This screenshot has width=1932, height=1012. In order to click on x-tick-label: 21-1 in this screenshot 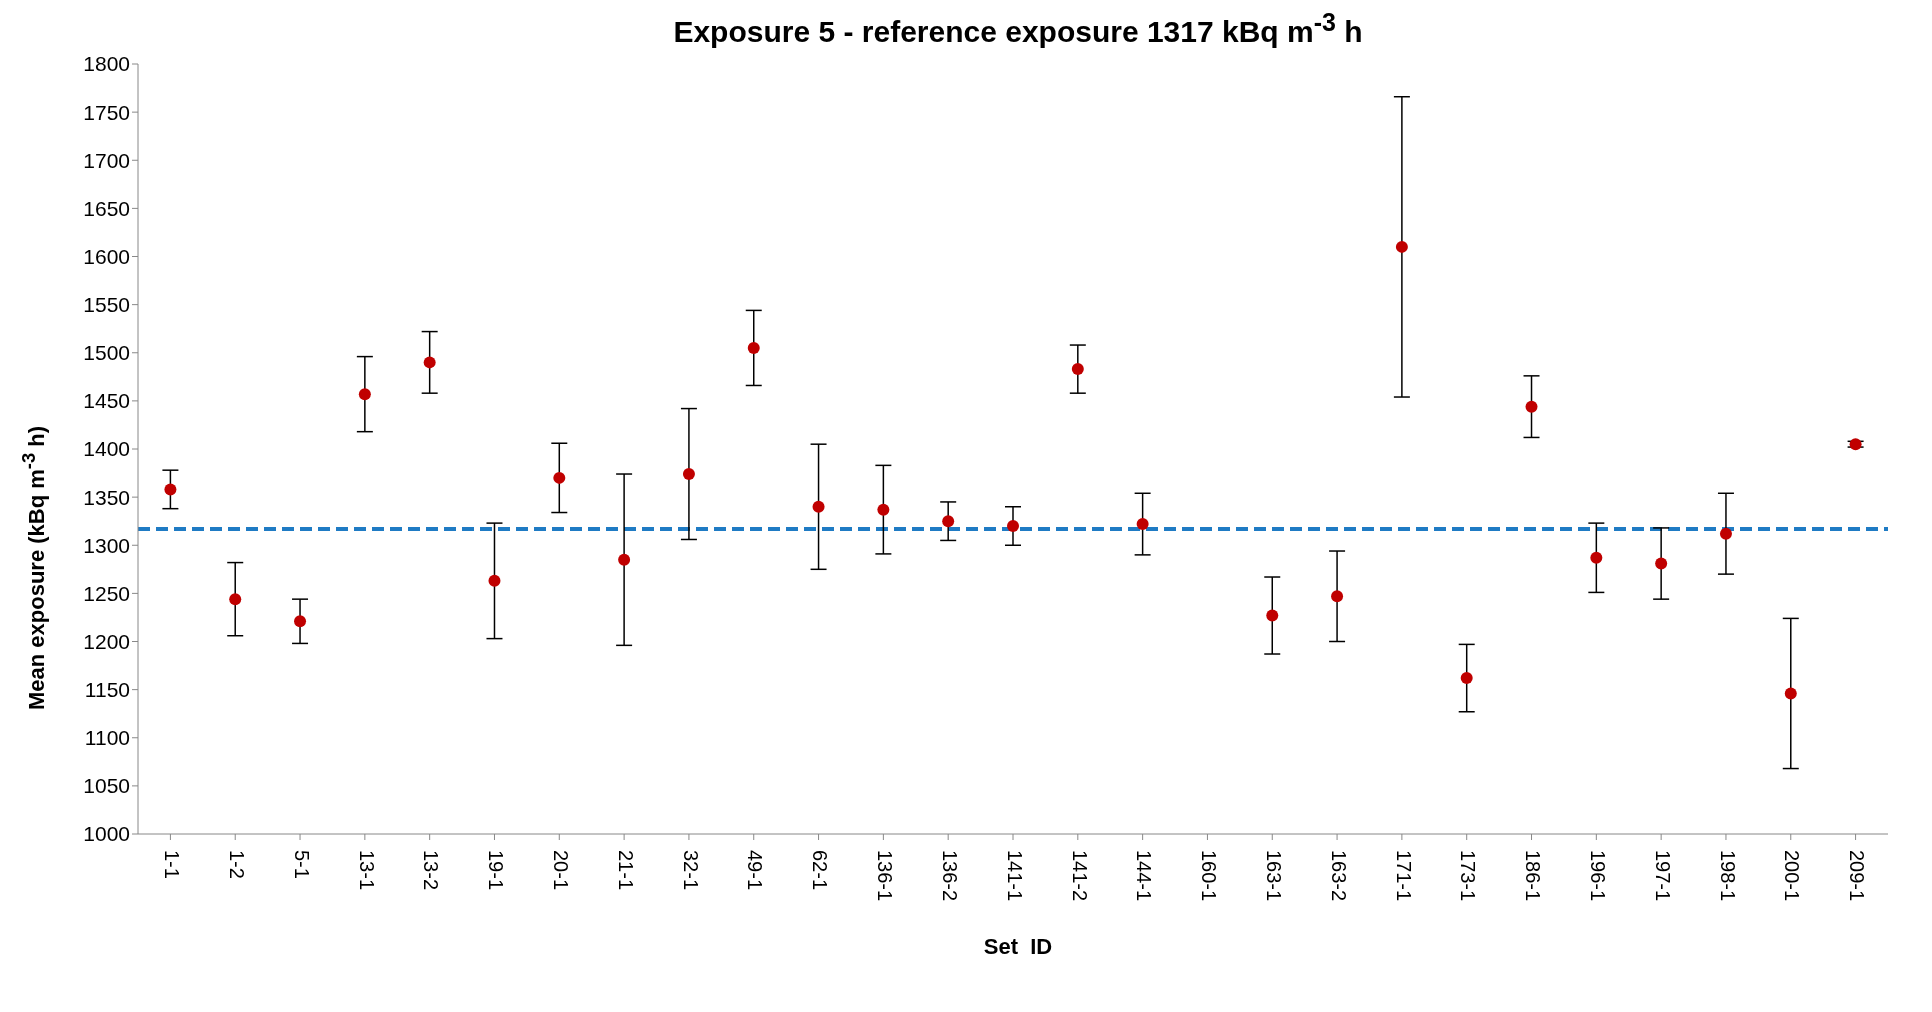, I will do `click(625, 870)`.